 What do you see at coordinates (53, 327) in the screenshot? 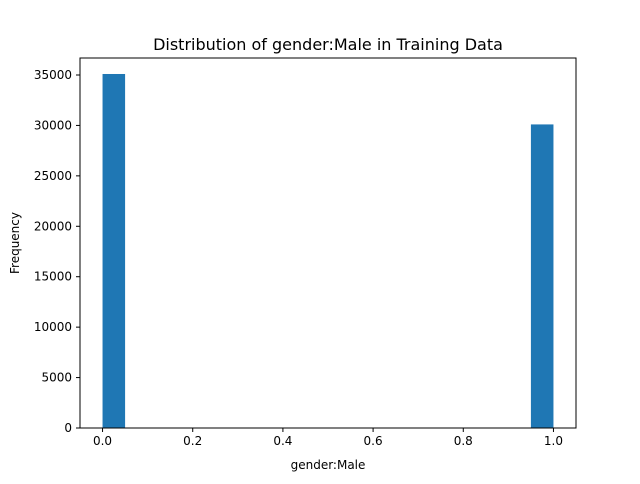
I see `y-tick-label: 10000` at bounding box center [53, 327].